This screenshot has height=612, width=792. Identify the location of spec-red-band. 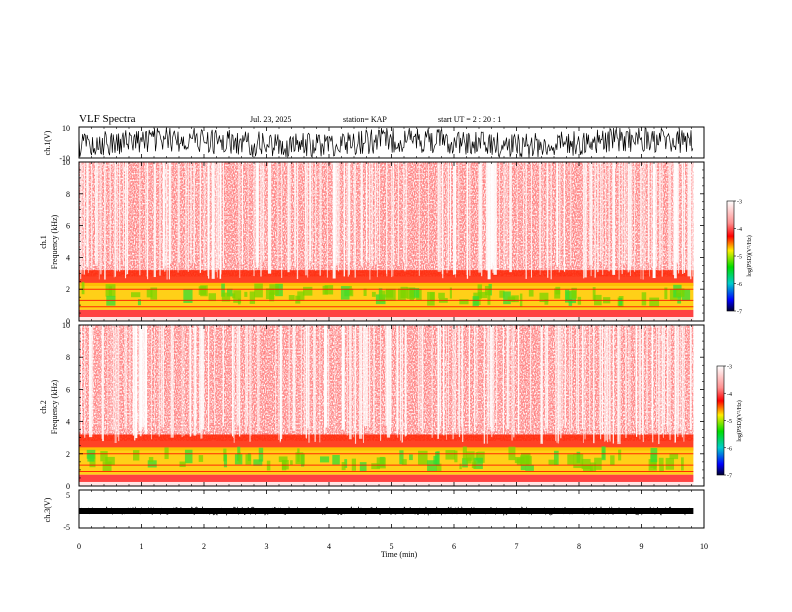
(386, 442).